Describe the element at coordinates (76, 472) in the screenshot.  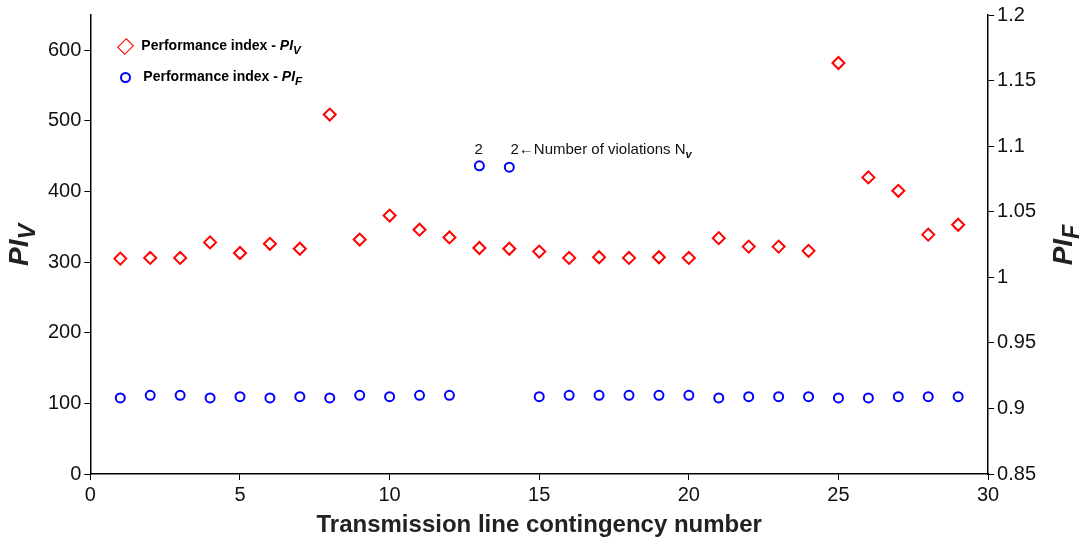
I see `y-tick-label: 0` at that location.